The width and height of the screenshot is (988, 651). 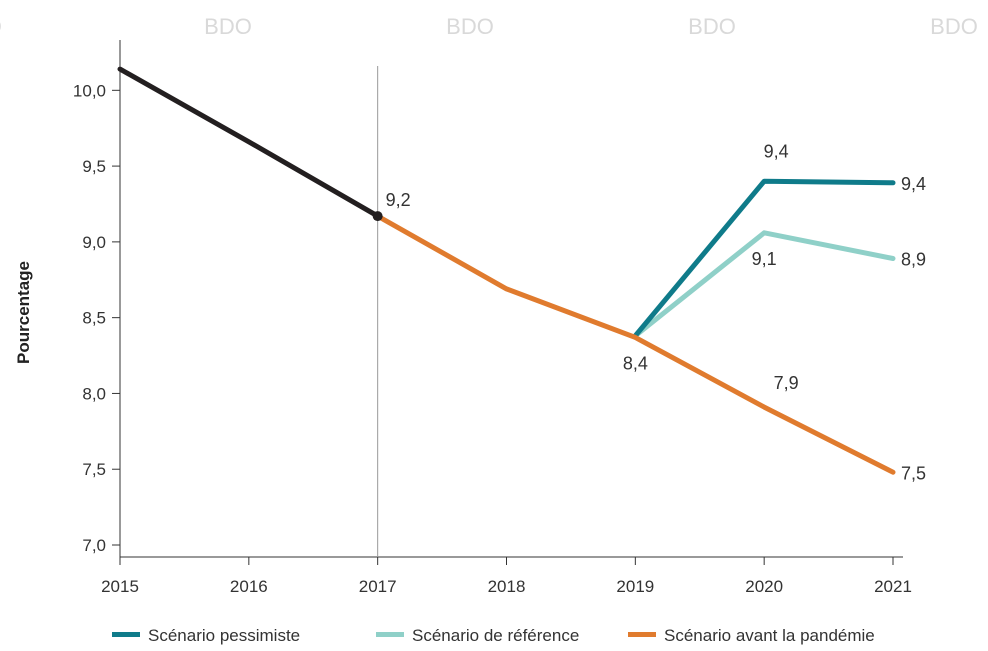 What do you see at coordinates (378, 586) in the screenshot?
I see `x-tick-label: 2017` at bounding box center [378, 586].